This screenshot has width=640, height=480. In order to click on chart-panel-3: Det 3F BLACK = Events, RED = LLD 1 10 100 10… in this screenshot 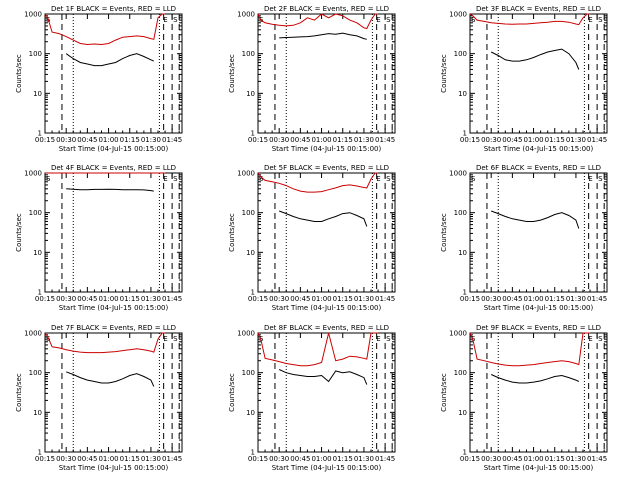, I will do `click(524, 79)`.